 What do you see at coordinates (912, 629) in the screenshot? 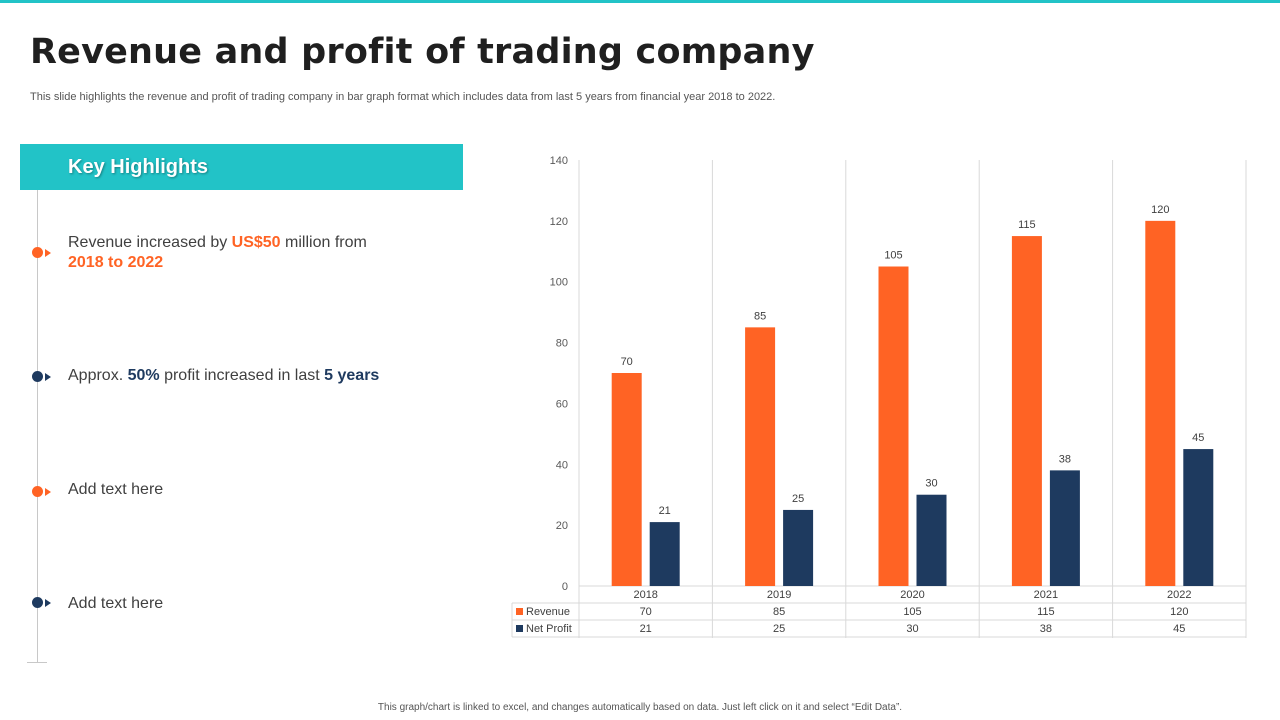
I see `table-cell: 30` at bounding box center [912, 629].